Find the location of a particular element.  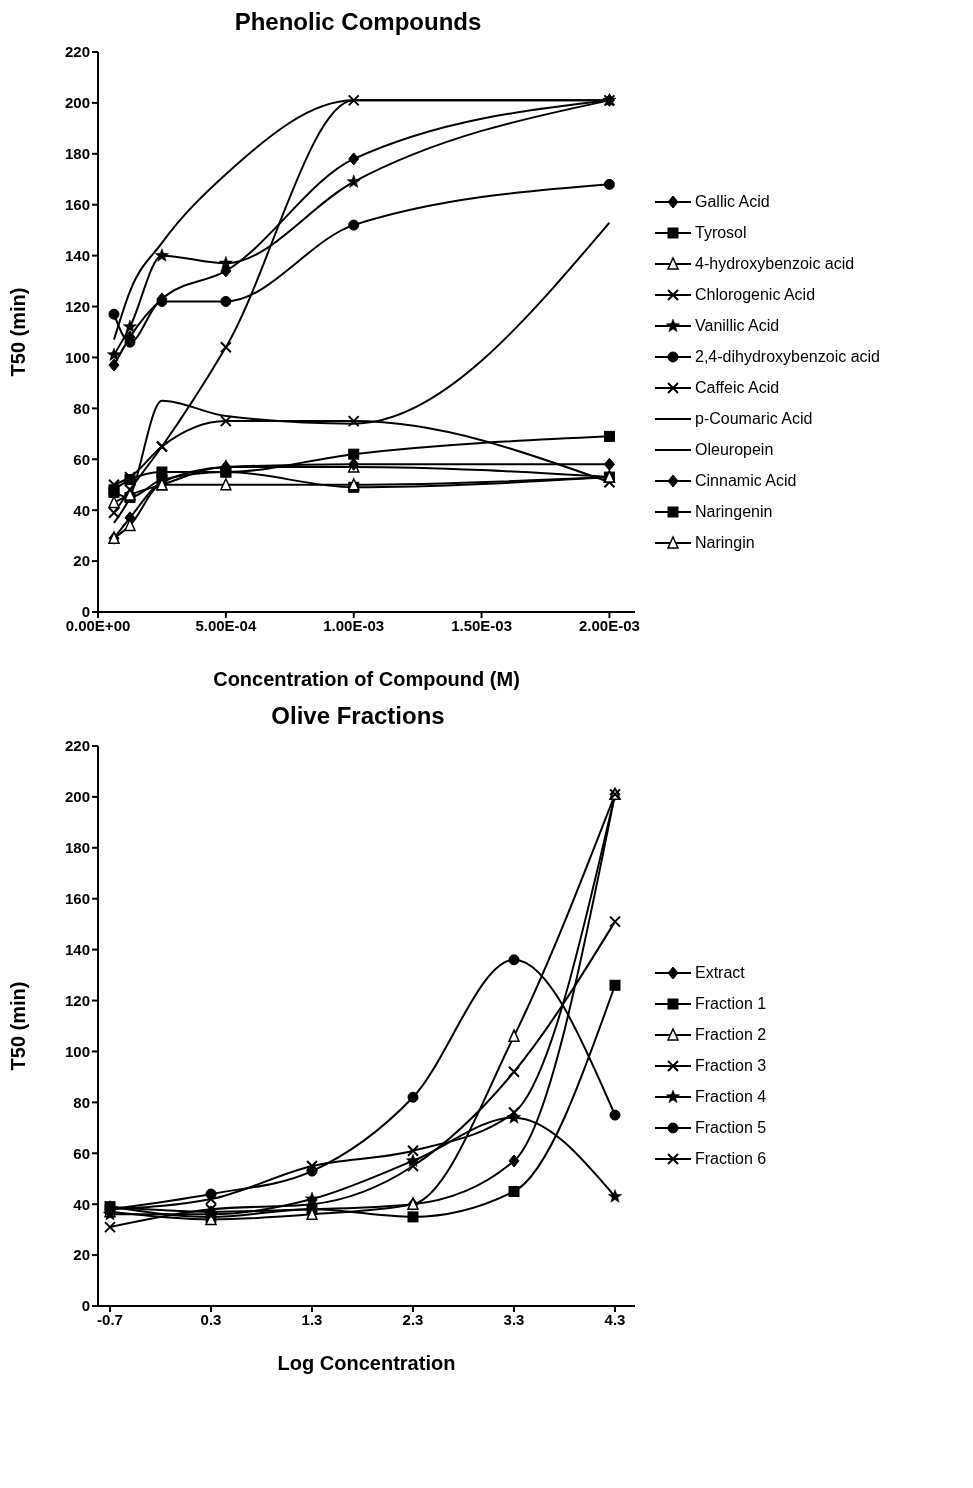

legend-label: 4-hydroxybenzoic acid is located at coordinates (775, 263).